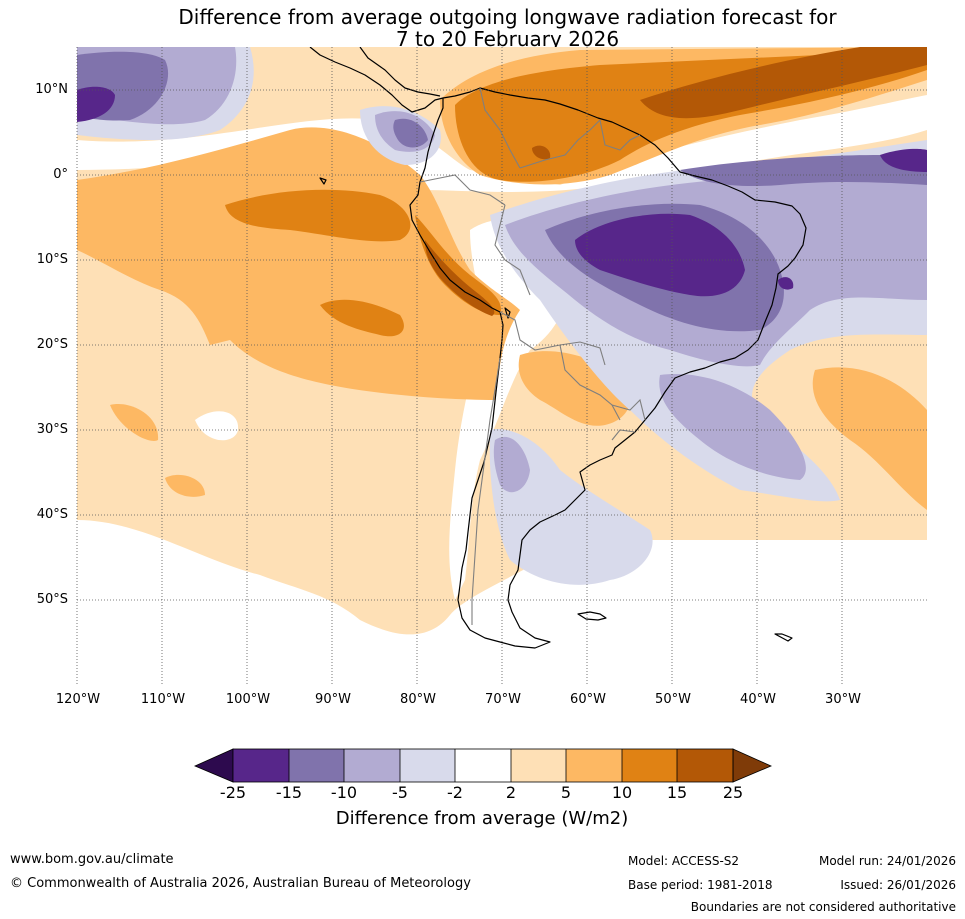  What do you see at coordinates (512, 250) in the screenshot?
I see `boundary-peru-brazil` at bounding box center [512, 250].